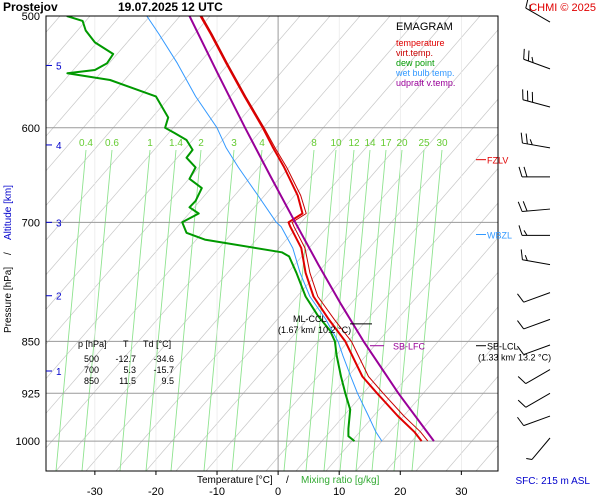 This screenshot has height=500, width=600. I want to click on x-axis-label: Temperature [°C], so click(235, 480).